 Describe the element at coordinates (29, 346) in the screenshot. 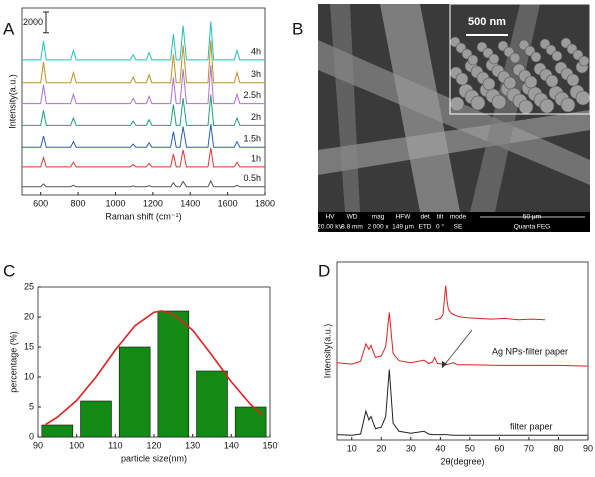

I see `y-tick-label: 15` at that location.